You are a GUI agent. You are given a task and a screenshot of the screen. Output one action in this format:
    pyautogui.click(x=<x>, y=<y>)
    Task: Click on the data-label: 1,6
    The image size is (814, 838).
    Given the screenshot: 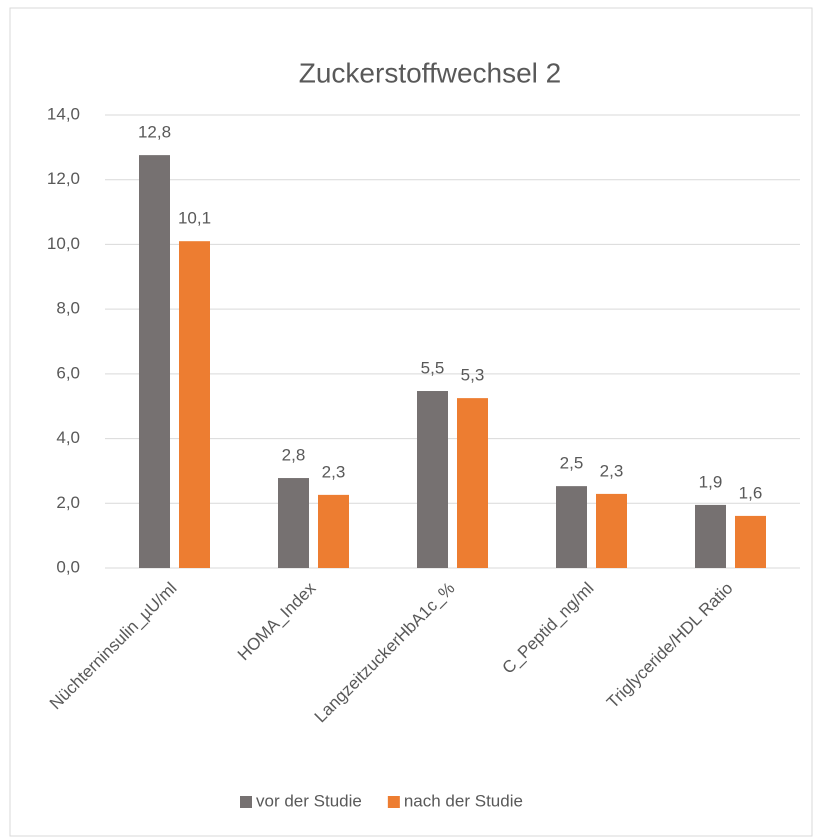 What is the action you would take?
    pyautogui.click(x=751, y=492)
    